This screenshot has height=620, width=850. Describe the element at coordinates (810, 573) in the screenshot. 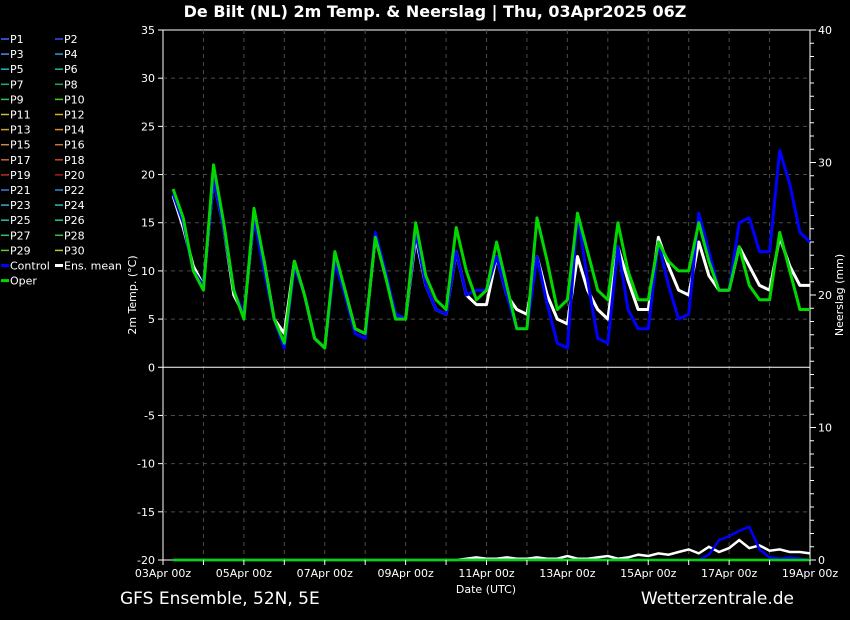

I see `x-tick-label: 19Apr 00z` at that location.